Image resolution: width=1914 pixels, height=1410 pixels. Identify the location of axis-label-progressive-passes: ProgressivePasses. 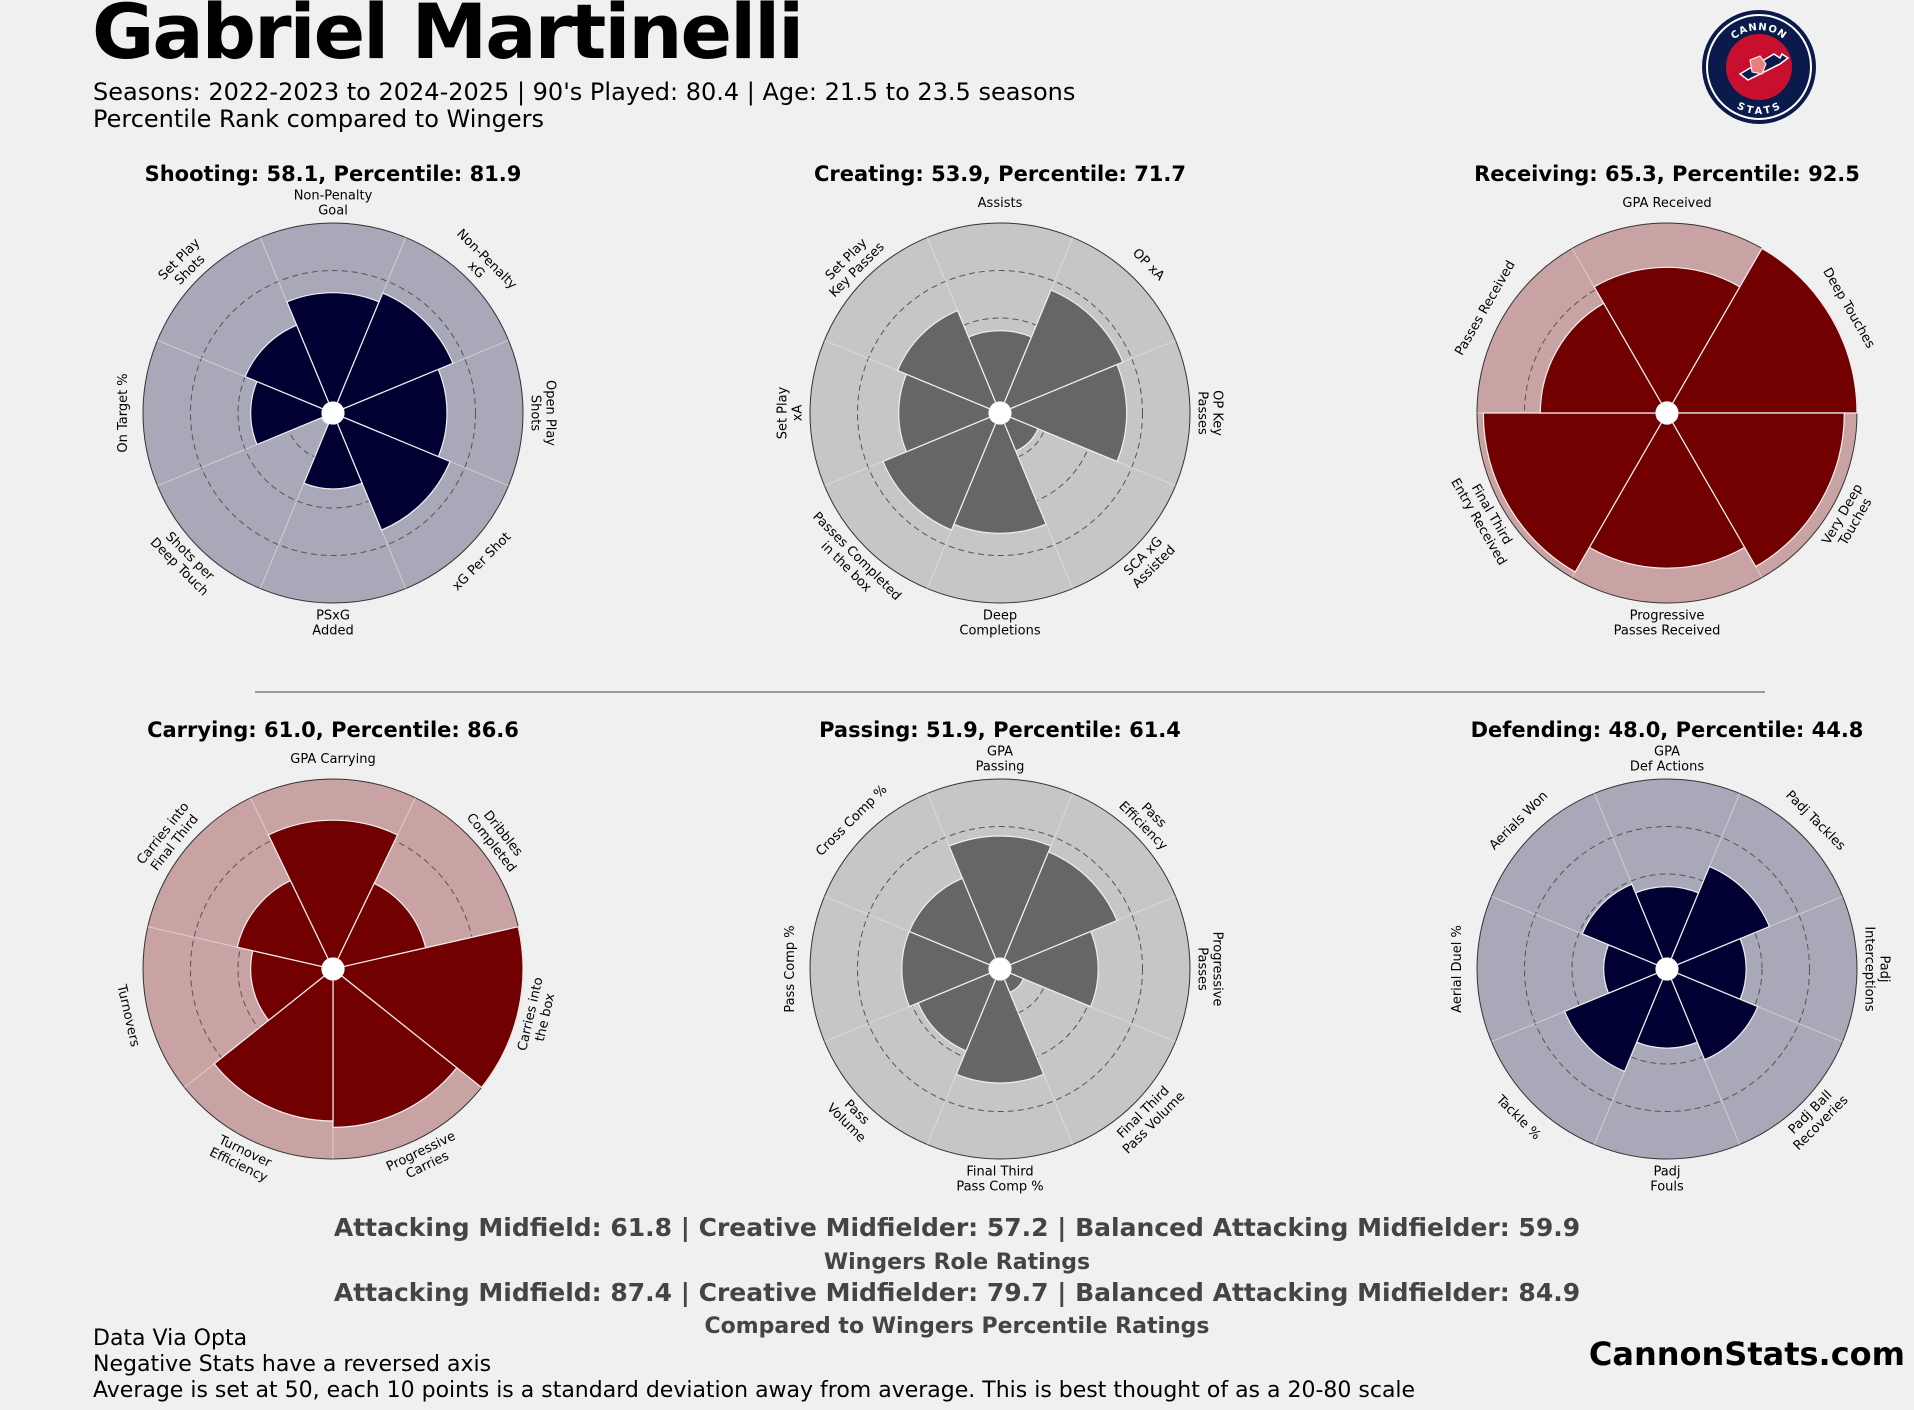
(1210, 969).